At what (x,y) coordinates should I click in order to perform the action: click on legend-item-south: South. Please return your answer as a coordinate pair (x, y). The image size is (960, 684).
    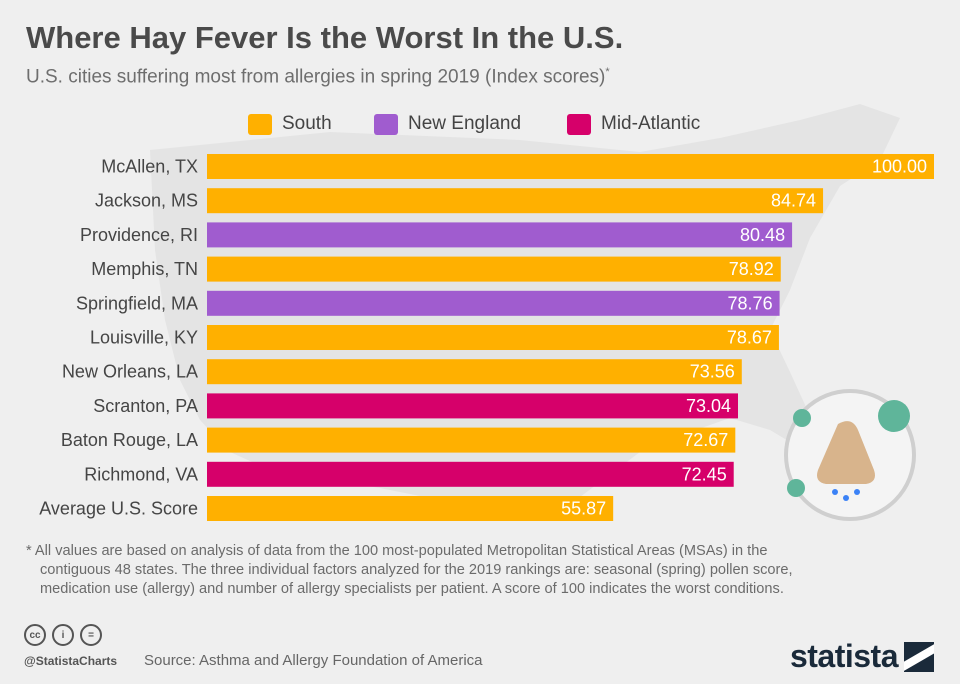
    Looking at the image, I should click on (290, 124).